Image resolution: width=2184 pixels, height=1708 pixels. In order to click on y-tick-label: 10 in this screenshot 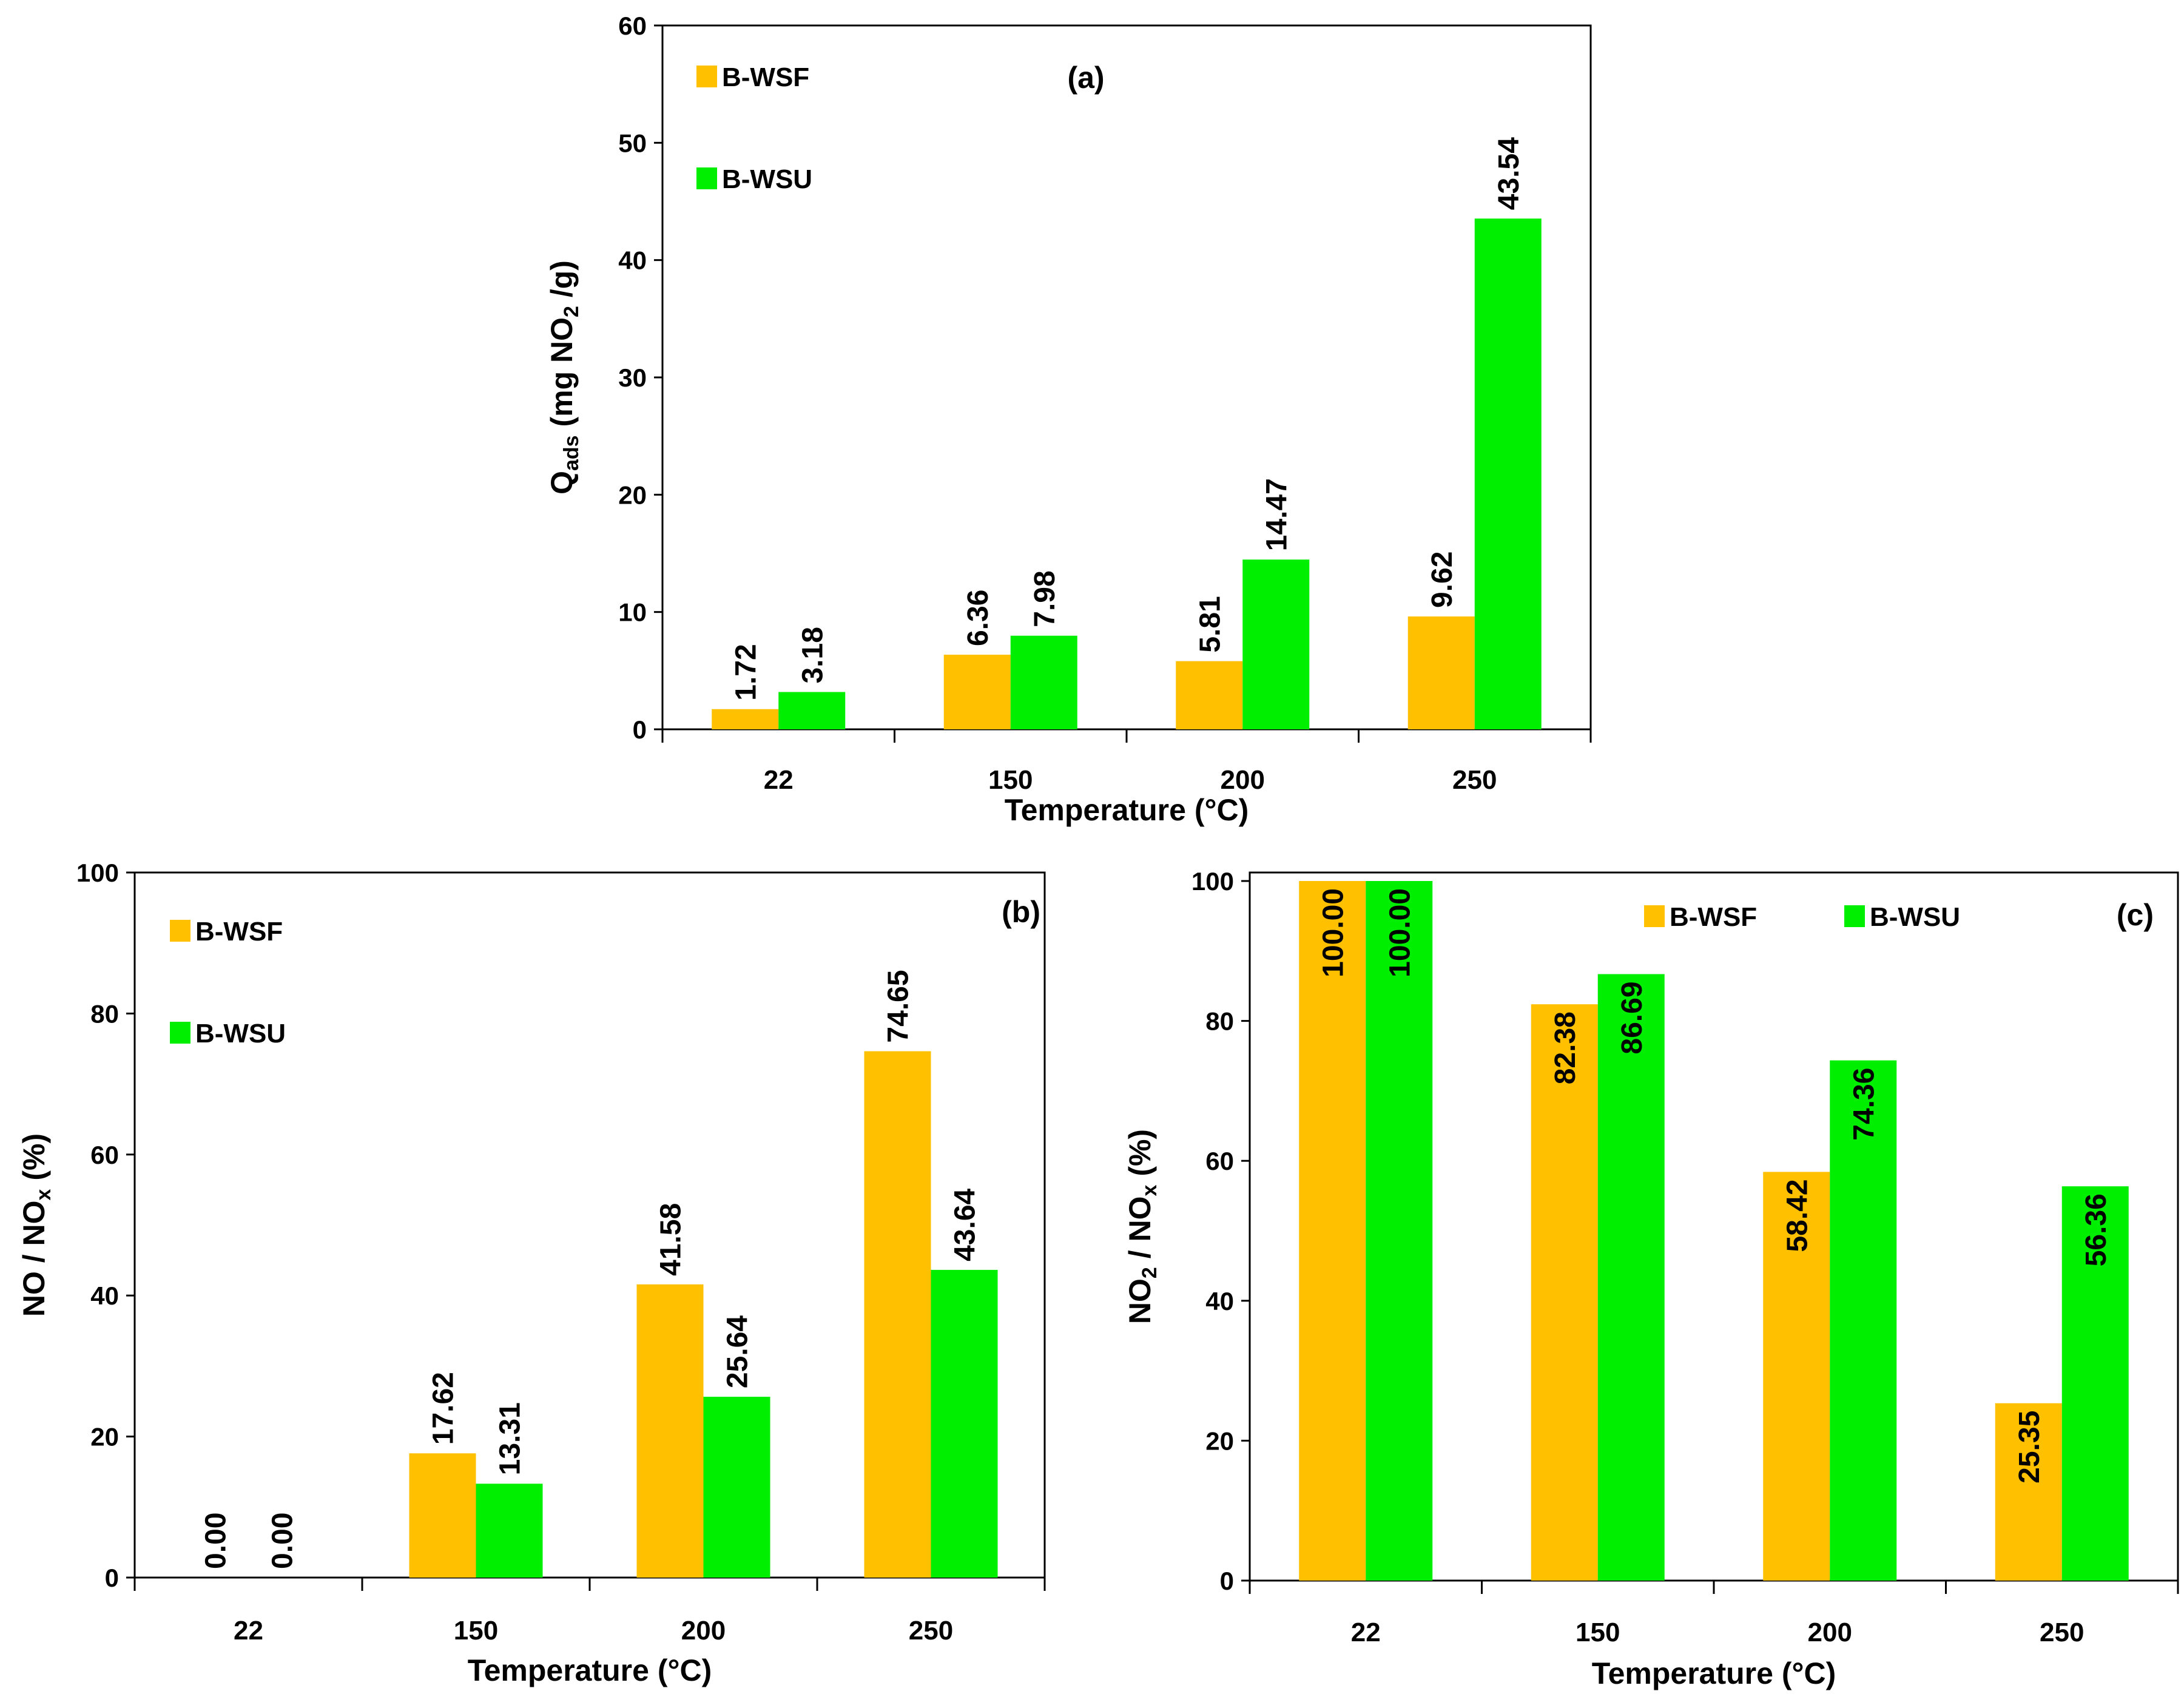, I will do `click(632, 613)`.